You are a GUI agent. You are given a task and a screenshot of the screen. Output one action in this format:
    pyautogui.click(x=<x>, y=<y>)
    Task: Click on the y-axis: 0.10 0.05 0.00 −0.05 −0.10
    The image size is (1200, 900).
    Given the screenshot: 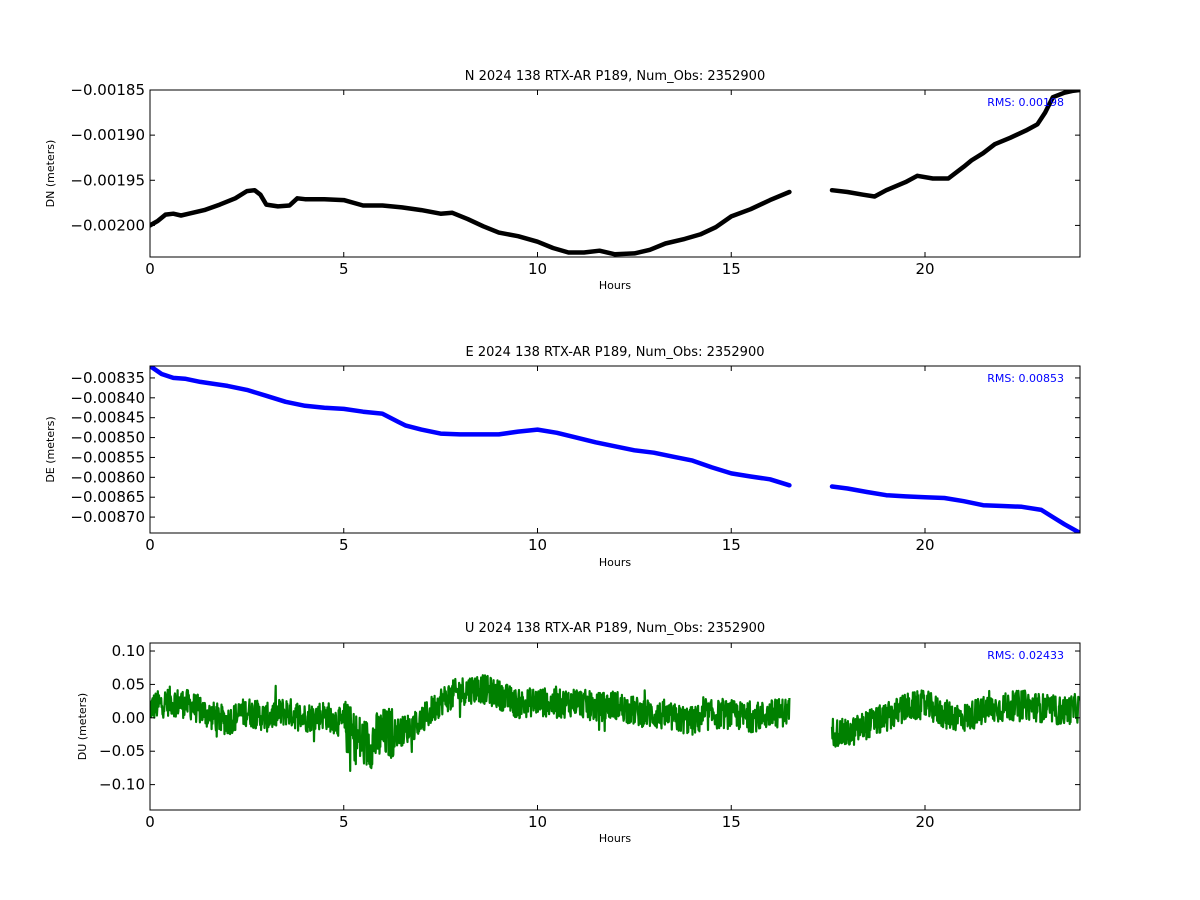 What is the action you would take?
    pyautogui.click(x=589, y=718)
    